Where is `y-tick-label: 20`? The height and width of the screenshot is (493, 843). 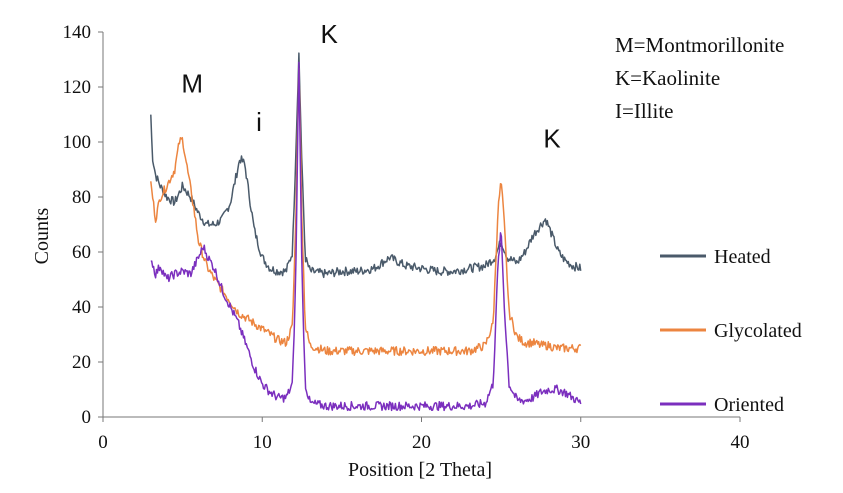
y-tick-label: 20 is located at coordinates (81, 362).